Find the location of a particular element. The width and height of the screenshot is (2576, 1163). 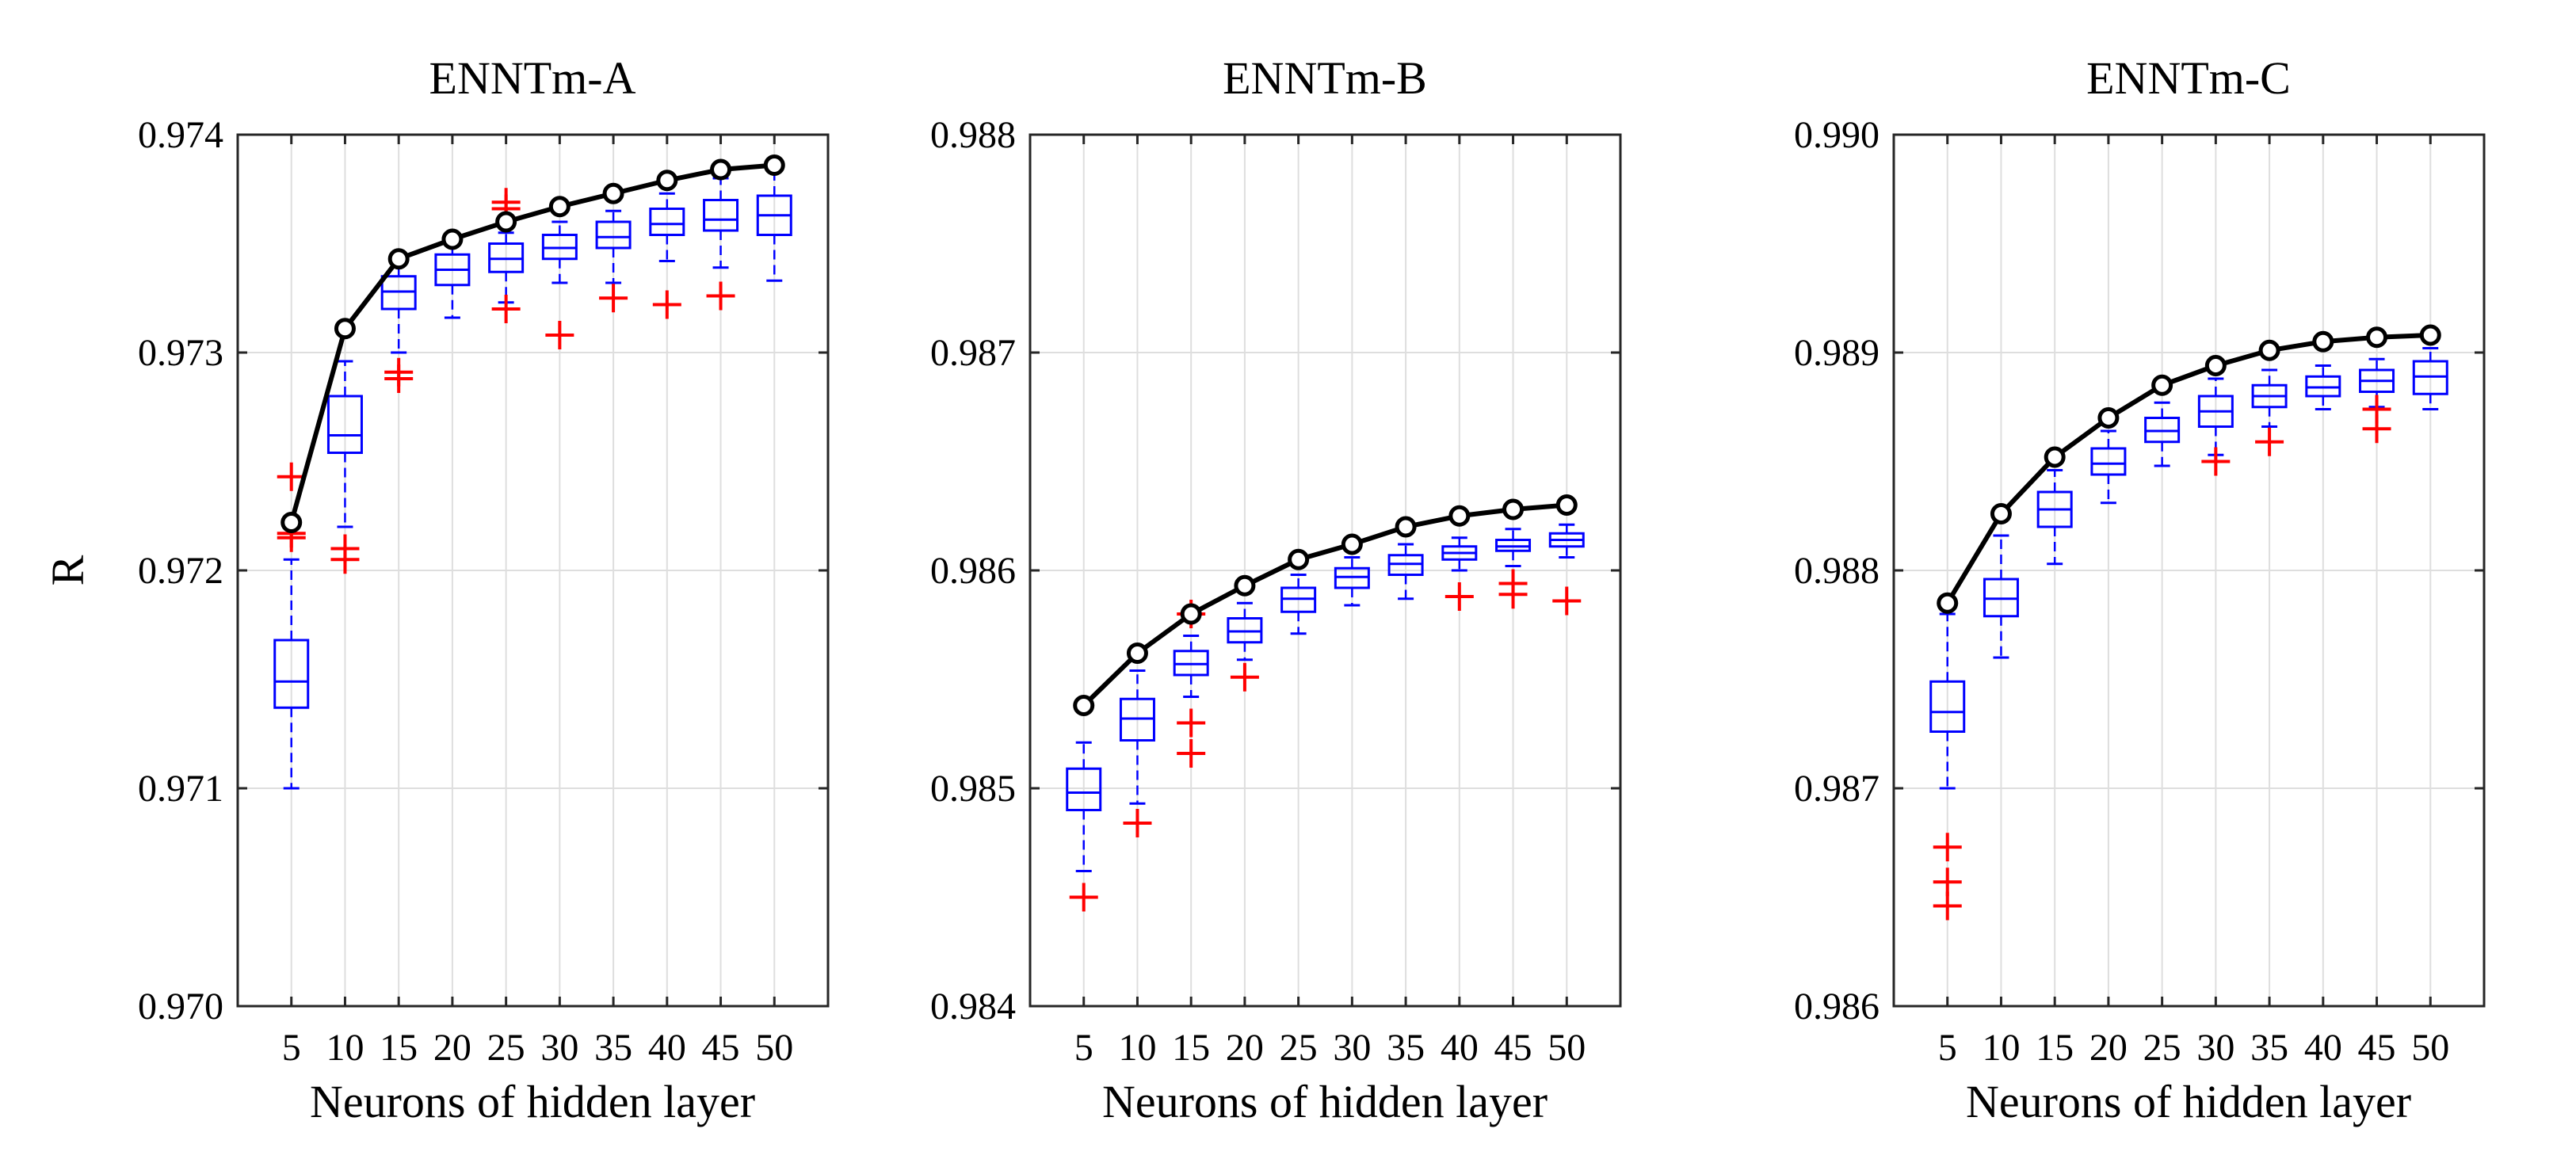

panel-title: ENNTm-C is located at coordinates (2188, 78).